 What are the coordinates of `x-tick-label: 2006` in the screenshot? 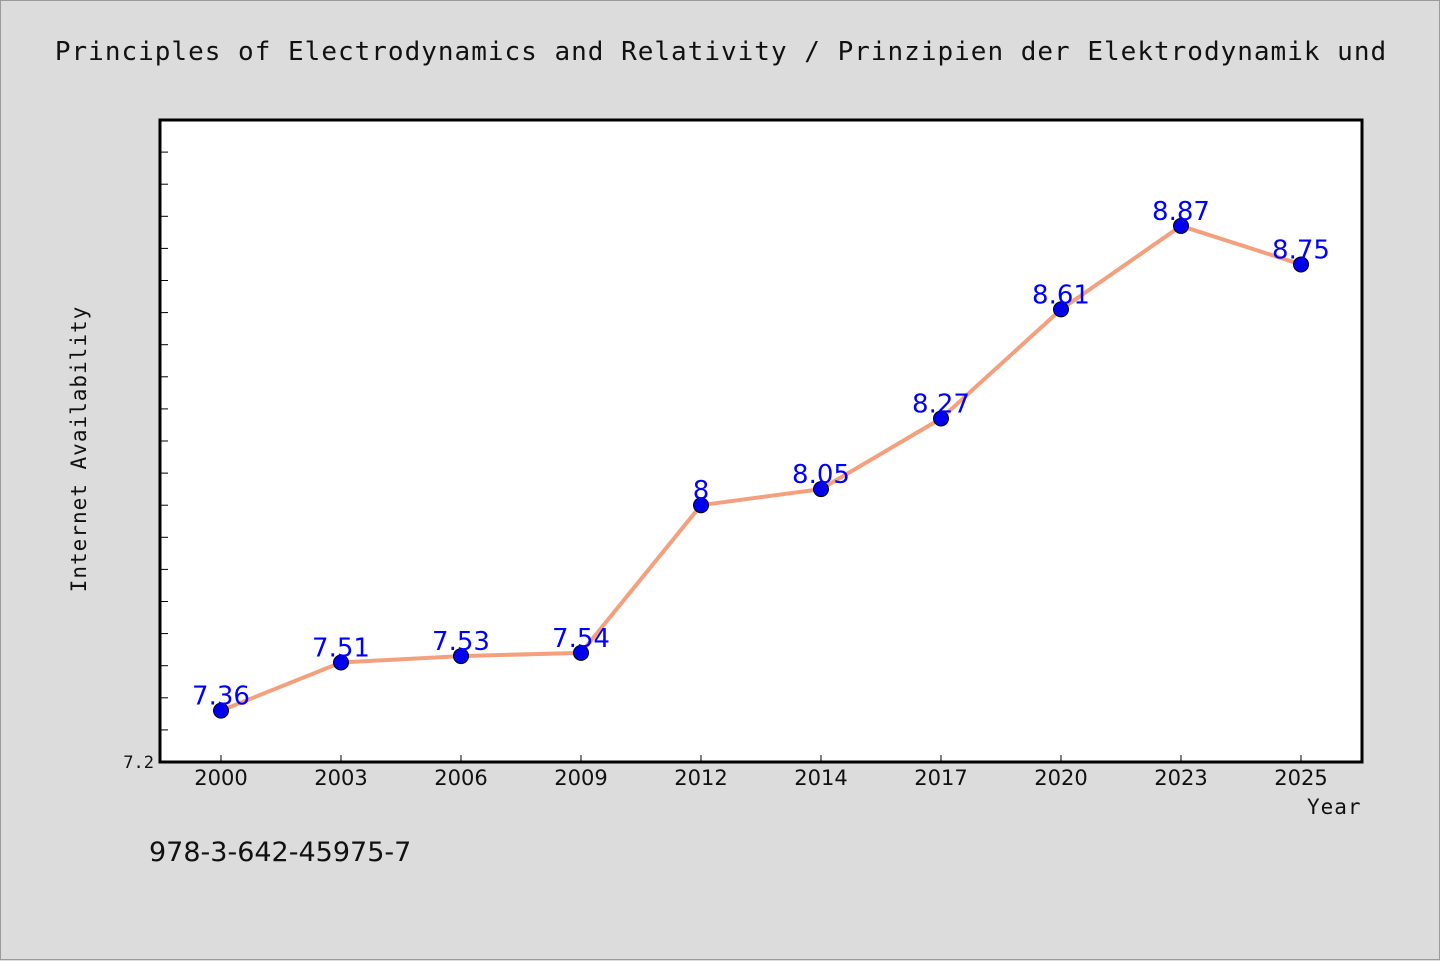 It's located at (460, 778).